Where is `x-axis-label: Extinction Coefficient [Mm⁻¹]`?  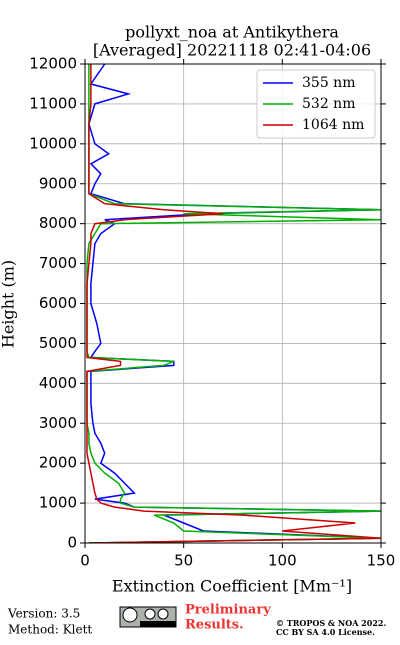
x-axis-label: Extinction Coefficient [Mm⁻¹] is located at coordinates (232, 586).